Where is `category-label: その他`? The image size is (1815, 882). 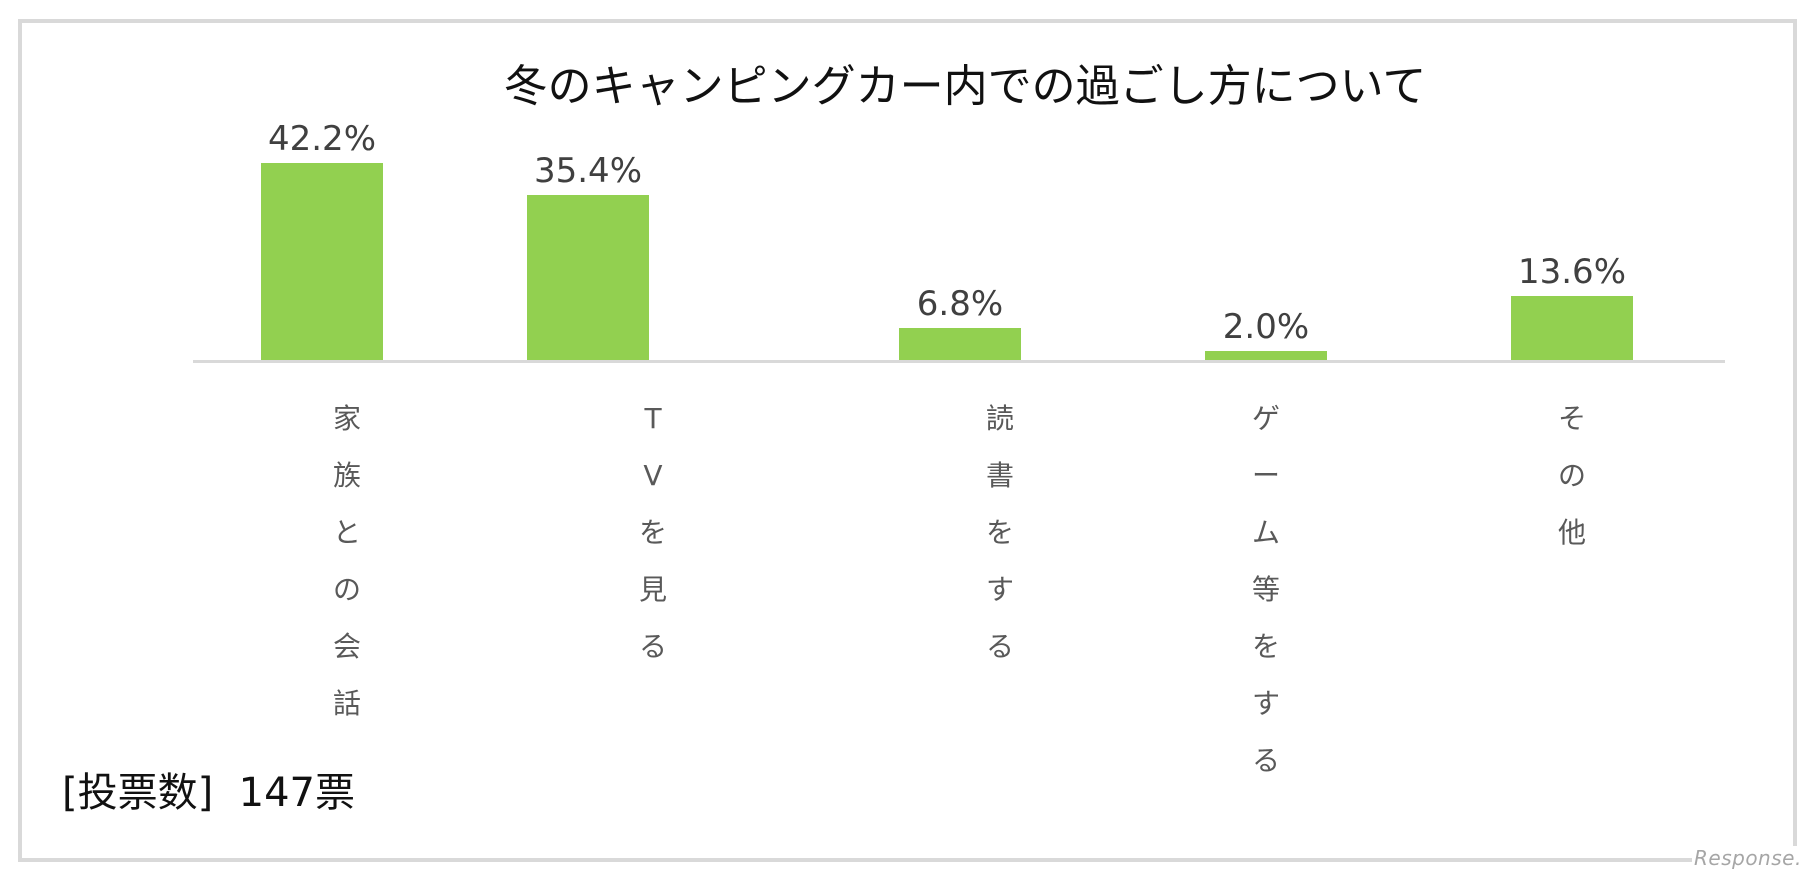
category-label: その他 is located at coordinates (1572, 475).